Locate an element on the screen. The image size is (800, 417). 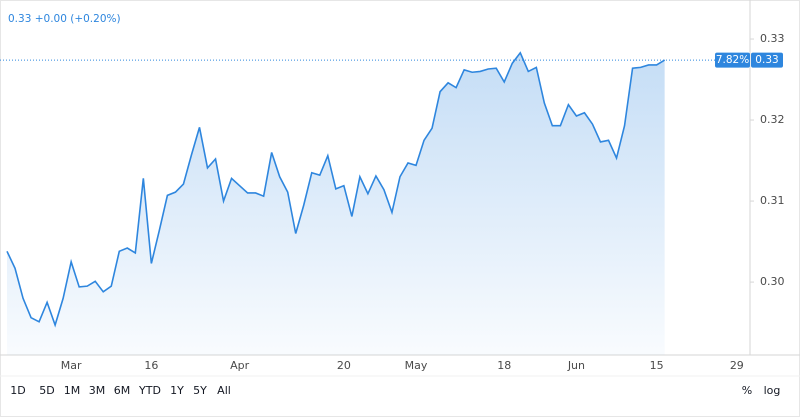
change-badge-text: 7.82% is located at coordinates (732, 60).